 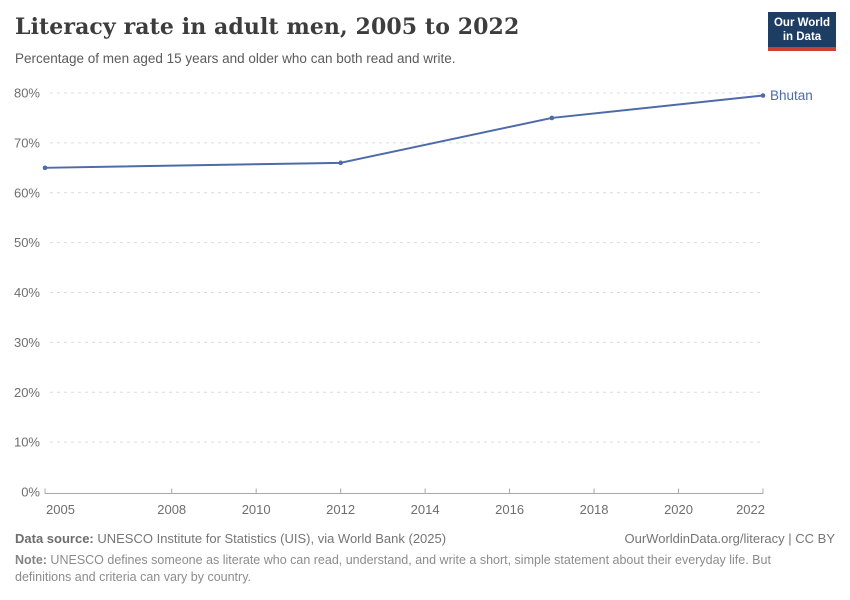 What do you see at coordinates (27, 392) in the screenshot?
I see `y-tick-label: 20%` at bounding box center [27, 392].